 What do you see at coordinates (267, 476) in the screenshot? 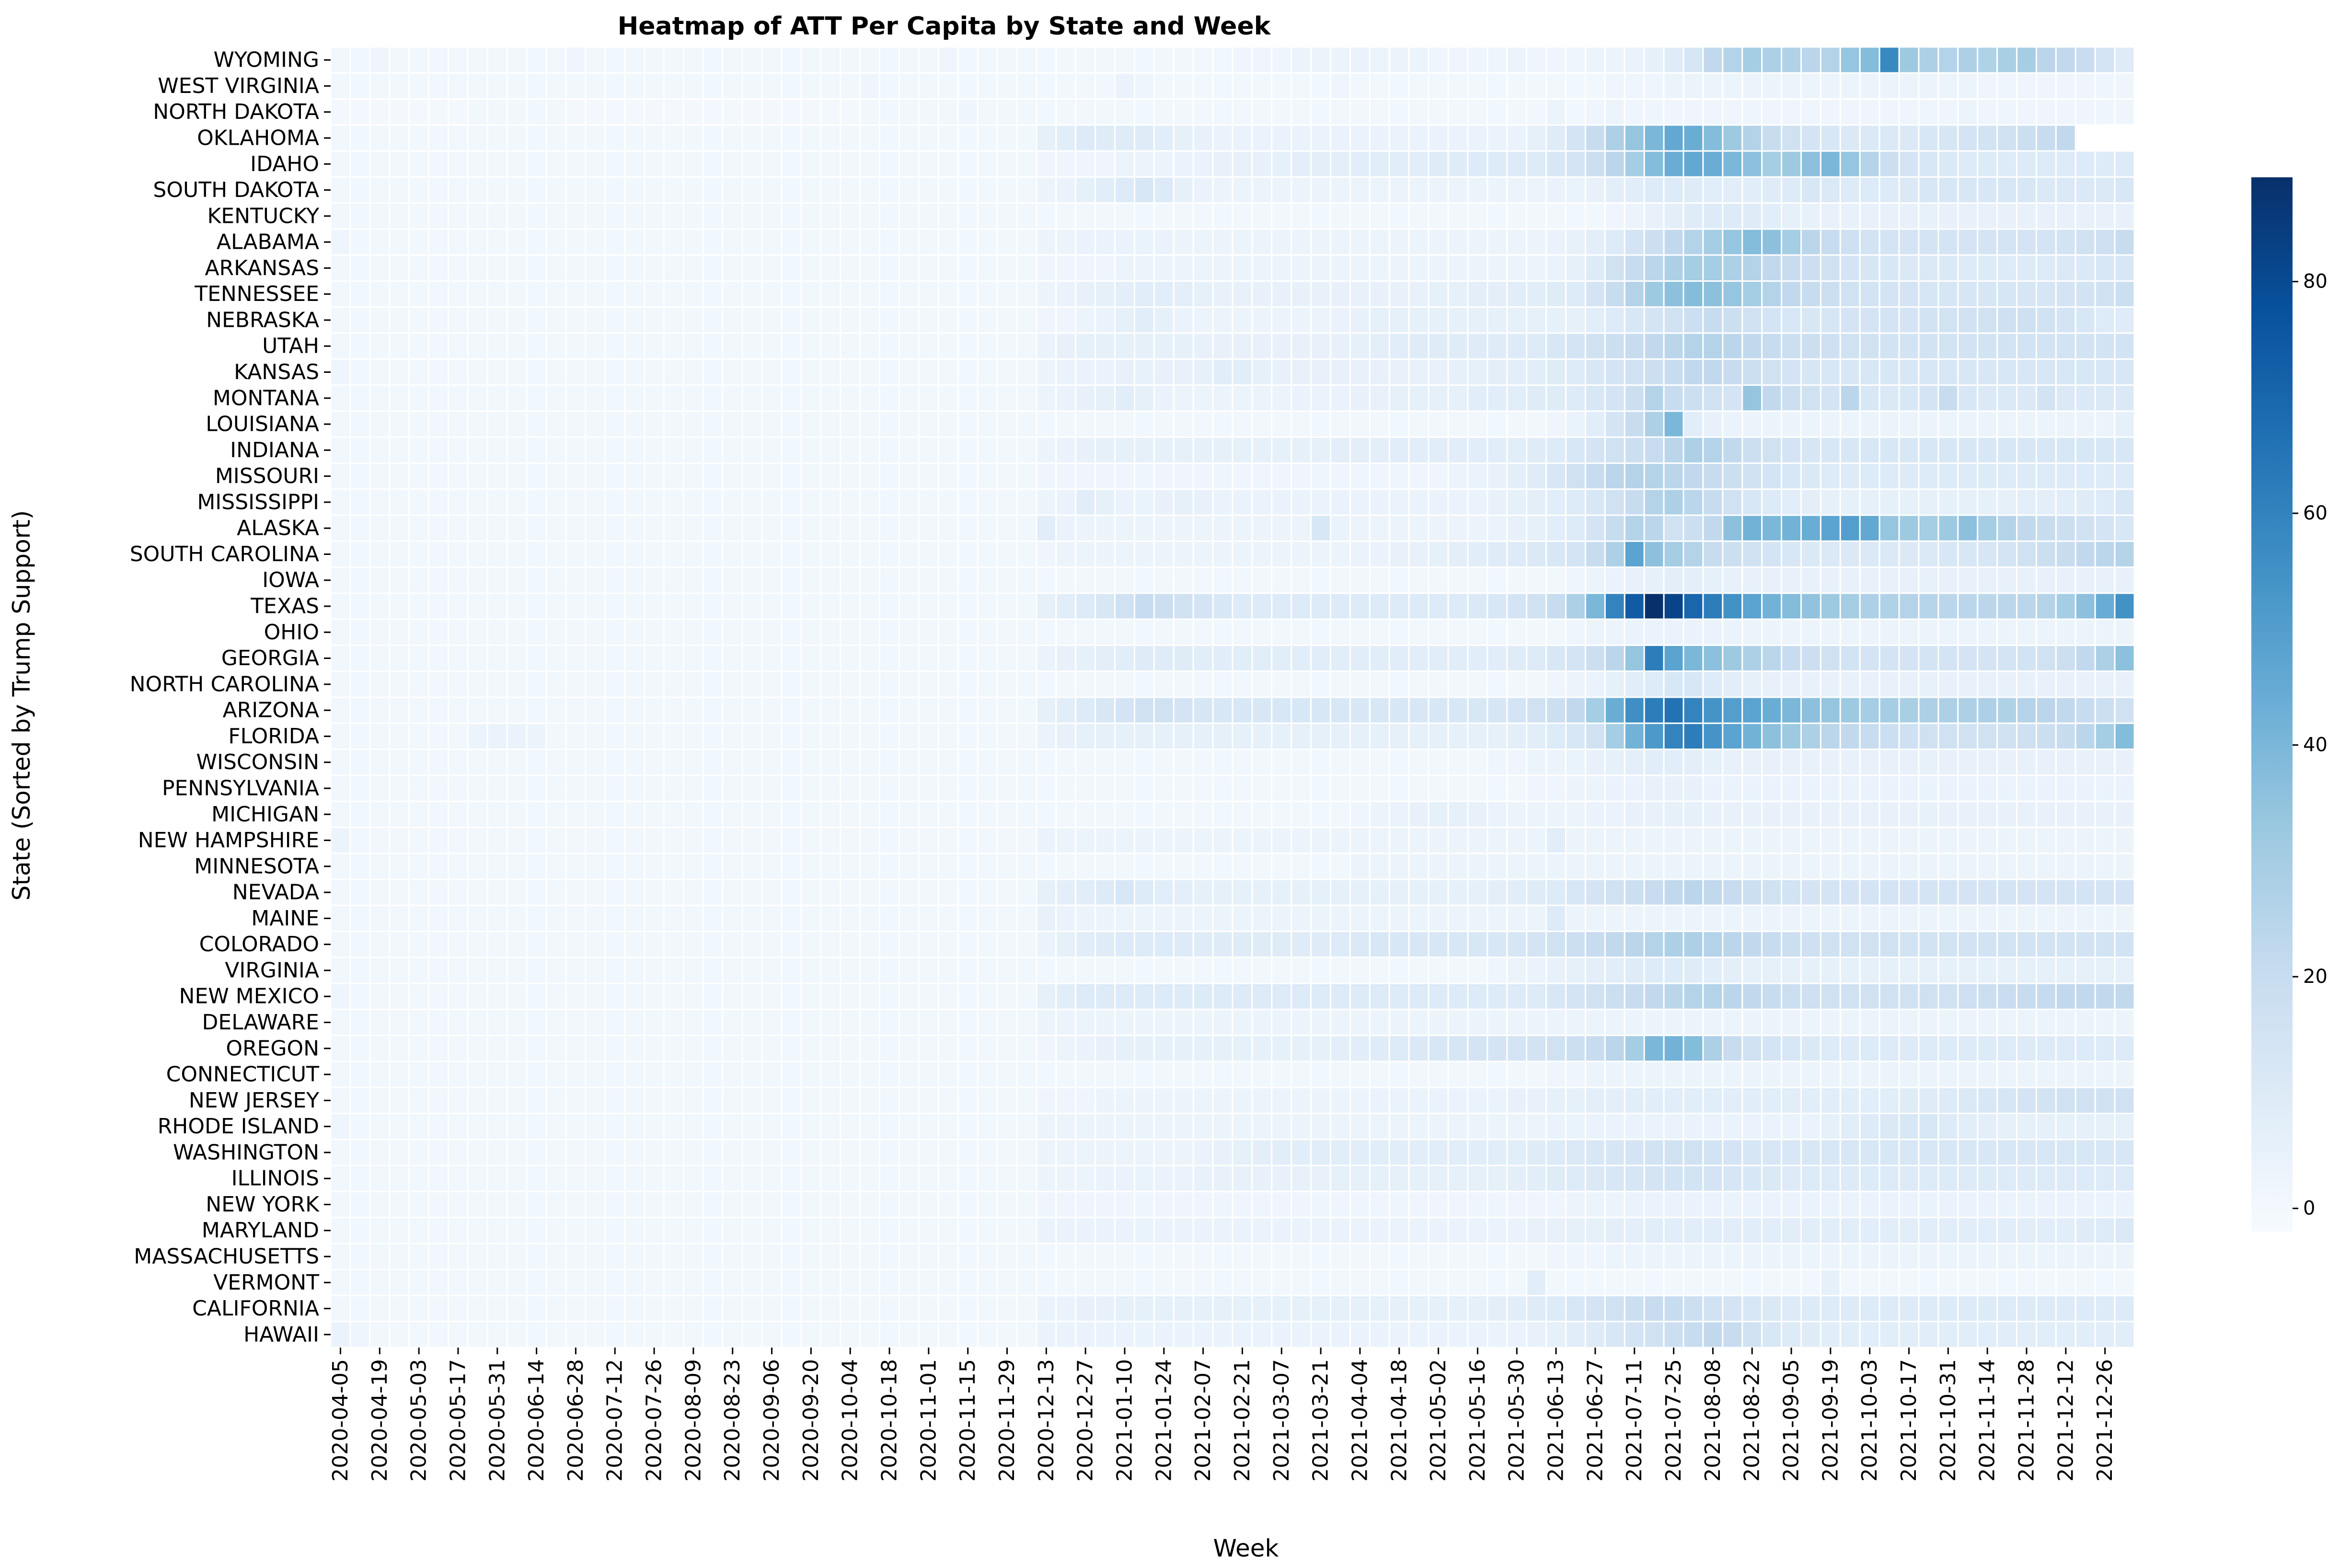
I see `state-label: MISSOURI` at bounding box center [267, 476].